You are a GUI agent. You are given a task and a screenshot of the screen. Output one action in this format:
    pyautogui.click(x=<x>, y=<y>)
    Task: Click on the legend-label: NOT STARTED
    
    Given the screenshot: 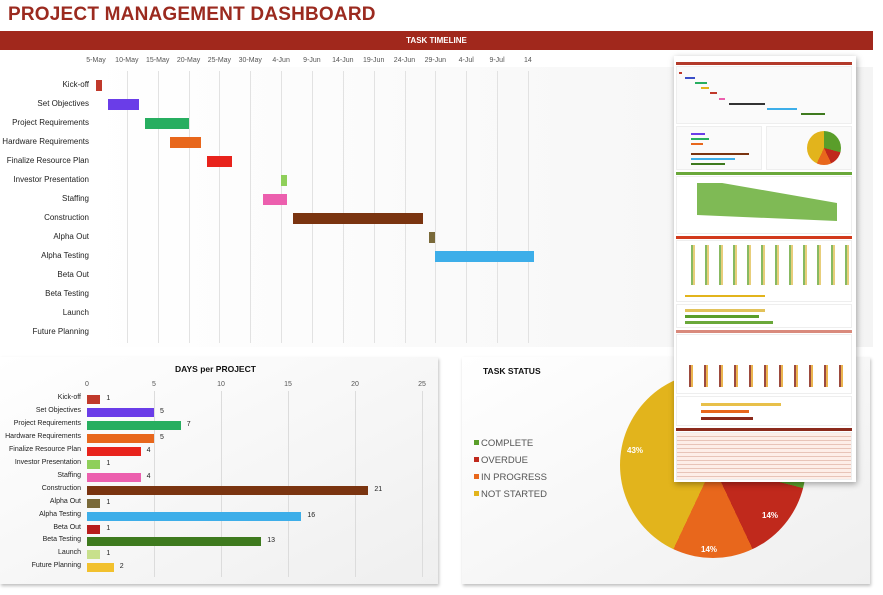 What is the action you would take?
    pyautogui.click(x=514, y=494)
    